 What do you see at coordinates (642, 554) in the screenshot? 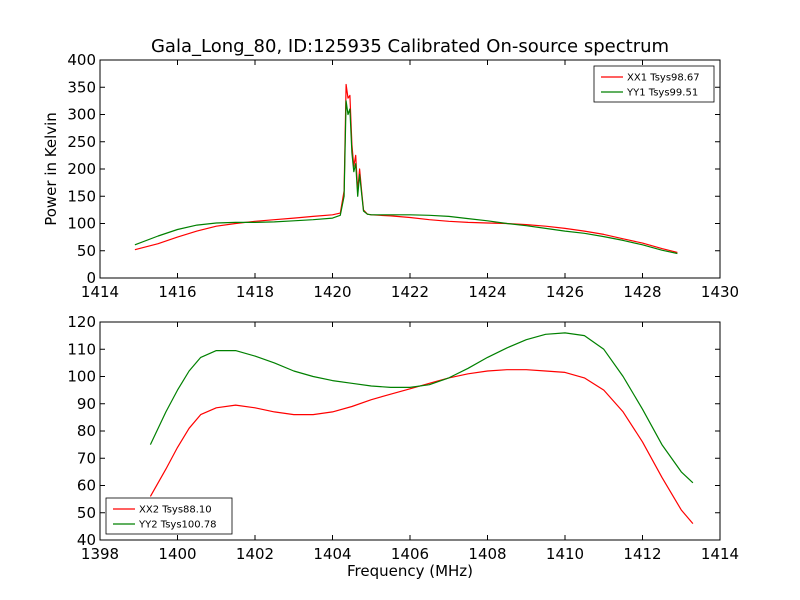
I see `x-tick-label: 1412` at bounding box center [642, 554].